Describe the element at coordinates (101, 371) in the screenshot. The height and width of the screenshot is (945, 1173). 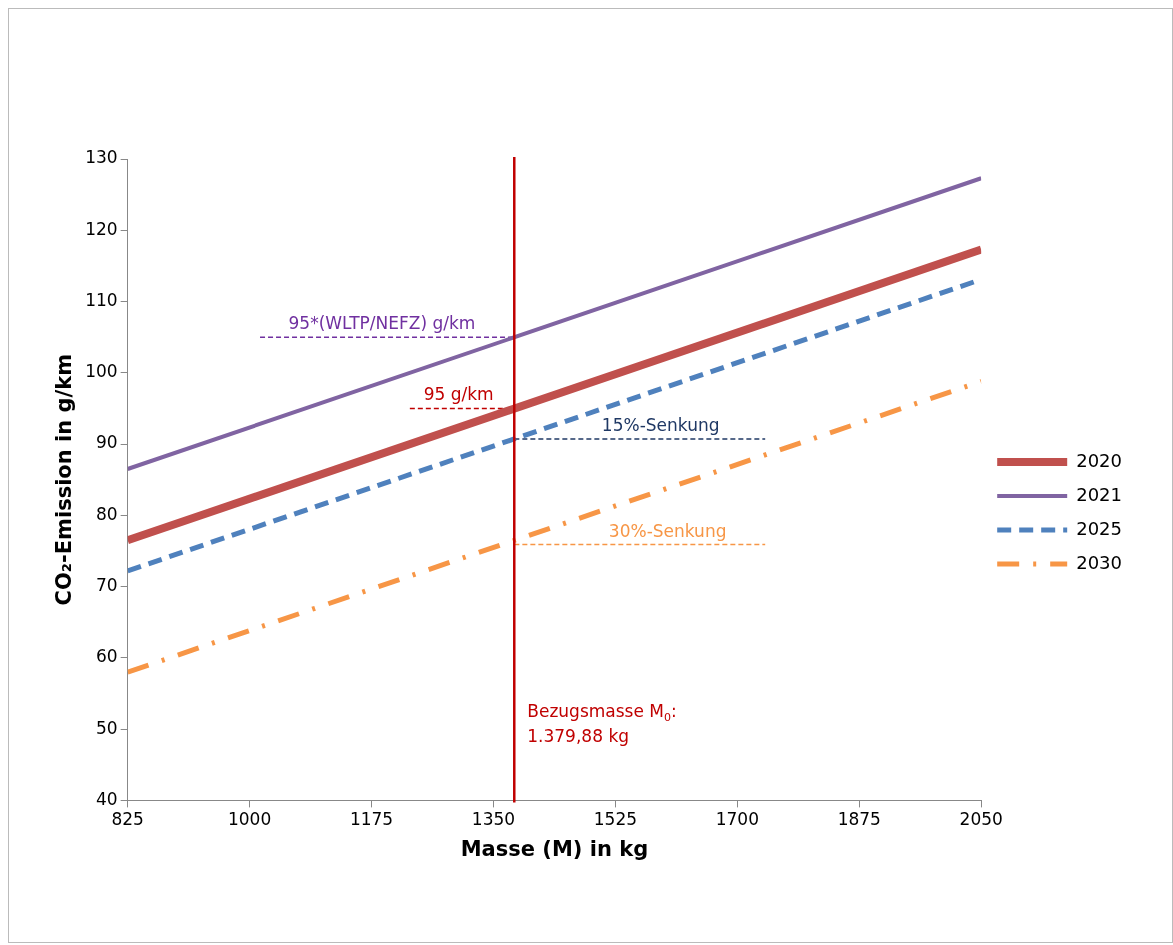
I see `y-tick-label: 100` at that location.